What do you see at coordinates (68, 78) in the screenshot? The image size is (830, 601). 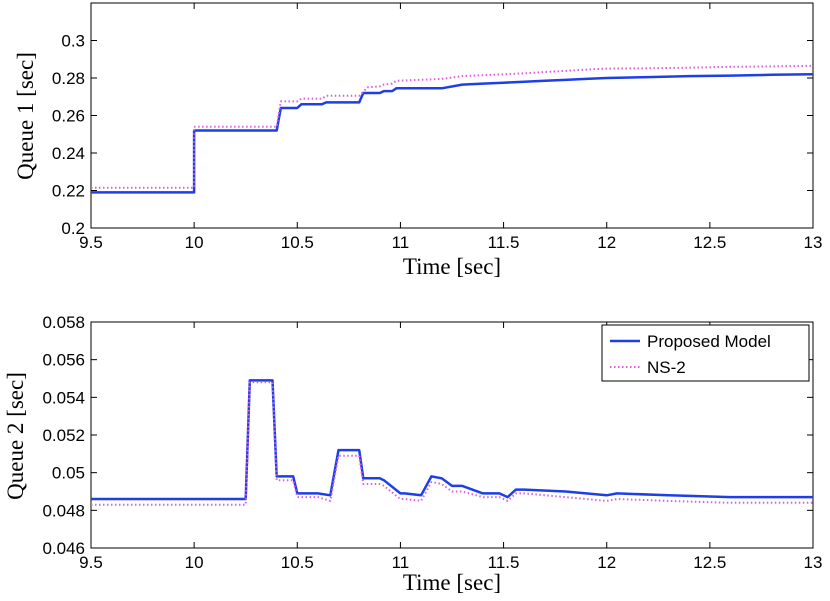 I see `y-tick-label: 0.28` at bounding box center [68, 78].